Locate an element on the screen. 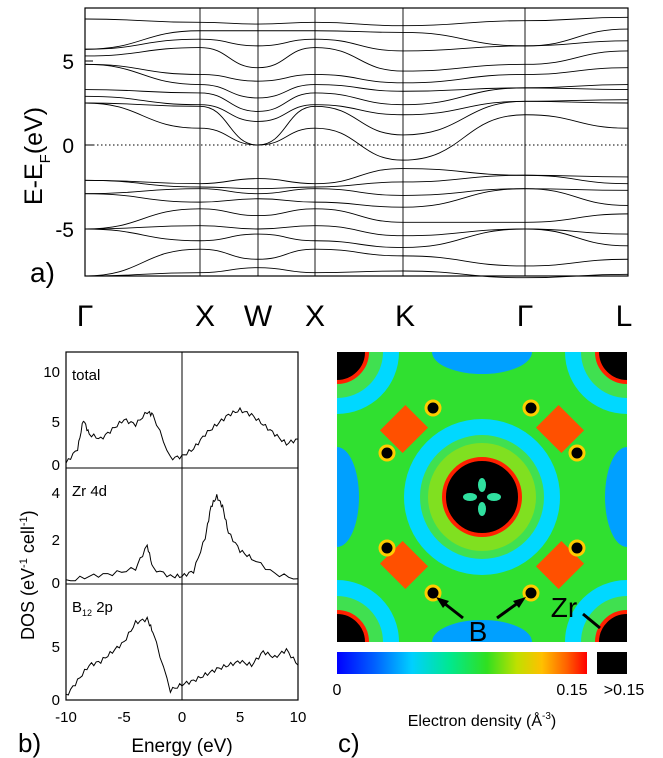 The height and width of the screenshot is (758, 663). kpoint-labels: Γ X W X K Γ L is located at coordinates (355, 316).